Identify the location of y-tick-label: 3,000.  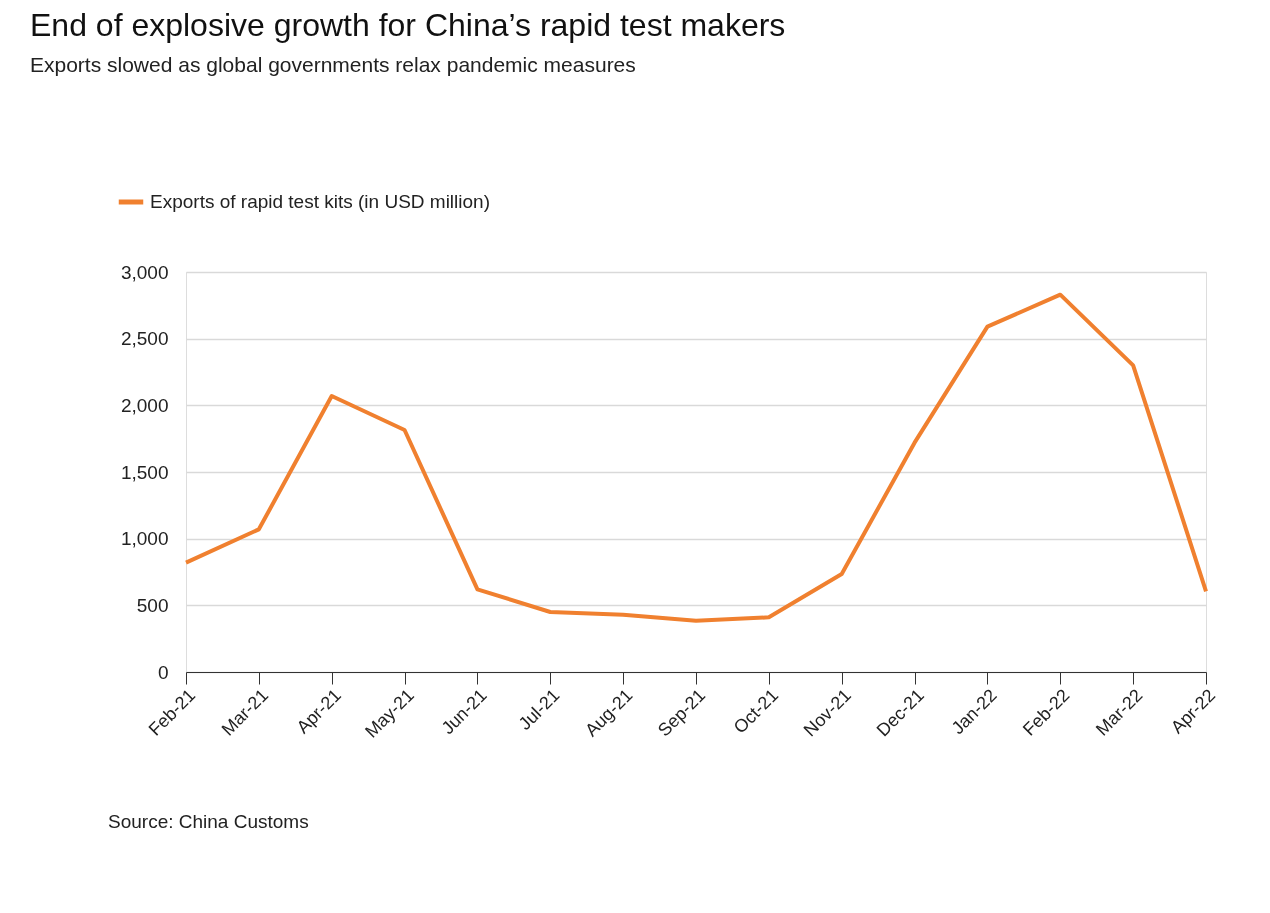
(144, 272).